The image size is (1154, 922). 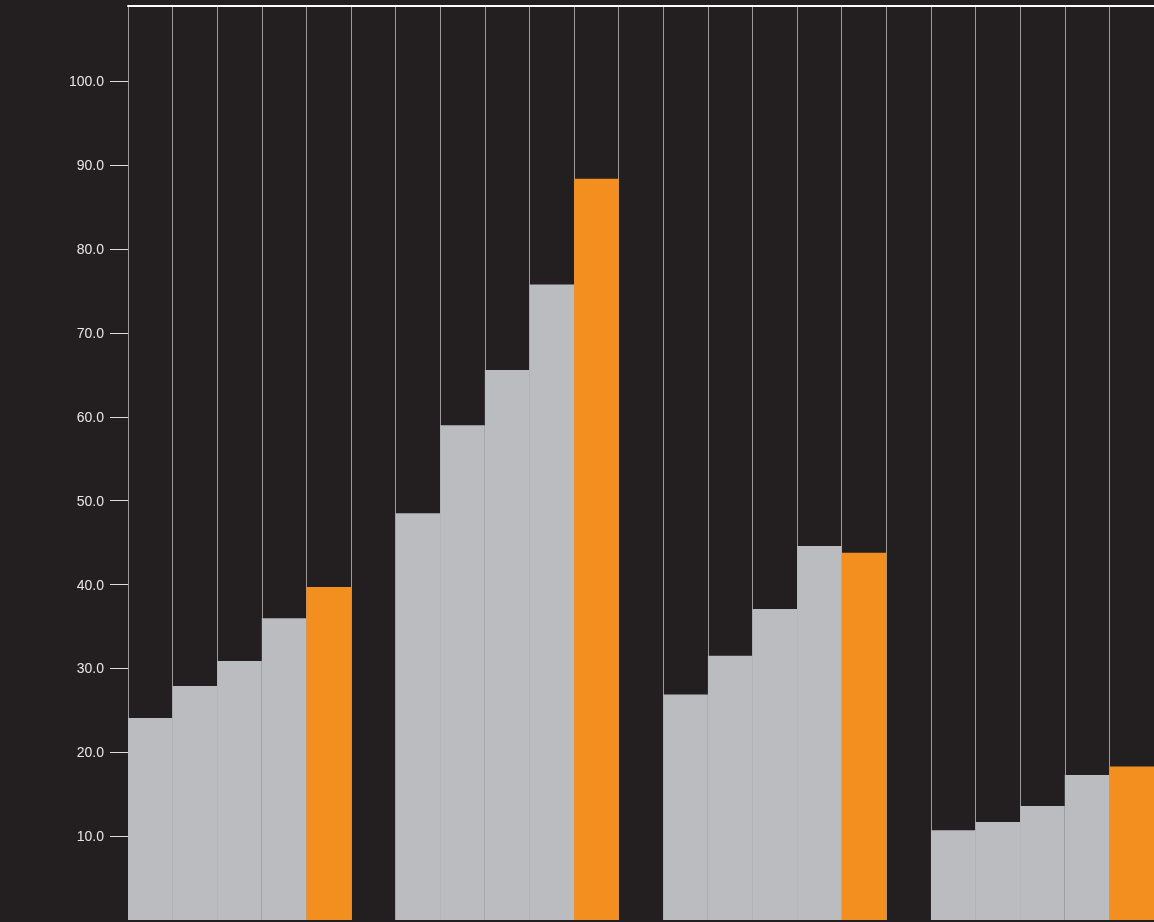 I want to click on y-tick-label: 60.0, so click(x=90, y=416).